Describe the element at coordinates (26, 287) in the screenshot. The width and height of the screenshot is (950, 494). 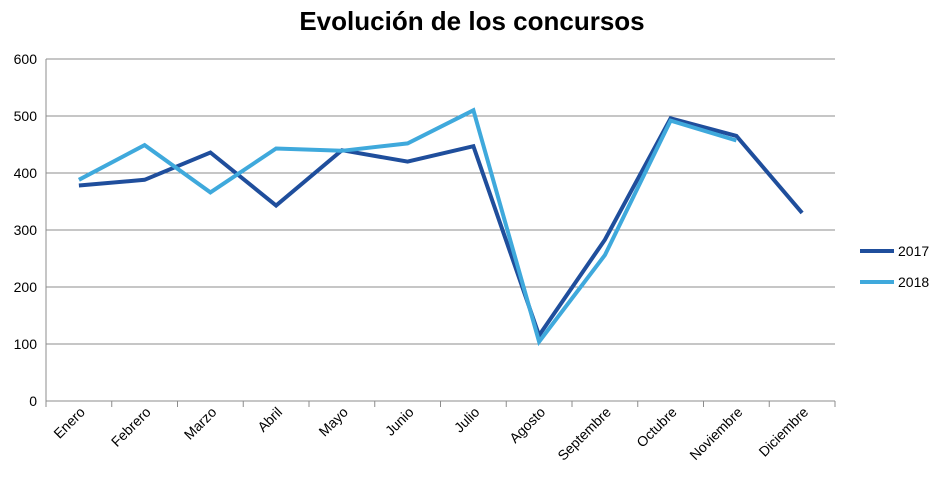
I see `y-tick-label: 200` at that location.